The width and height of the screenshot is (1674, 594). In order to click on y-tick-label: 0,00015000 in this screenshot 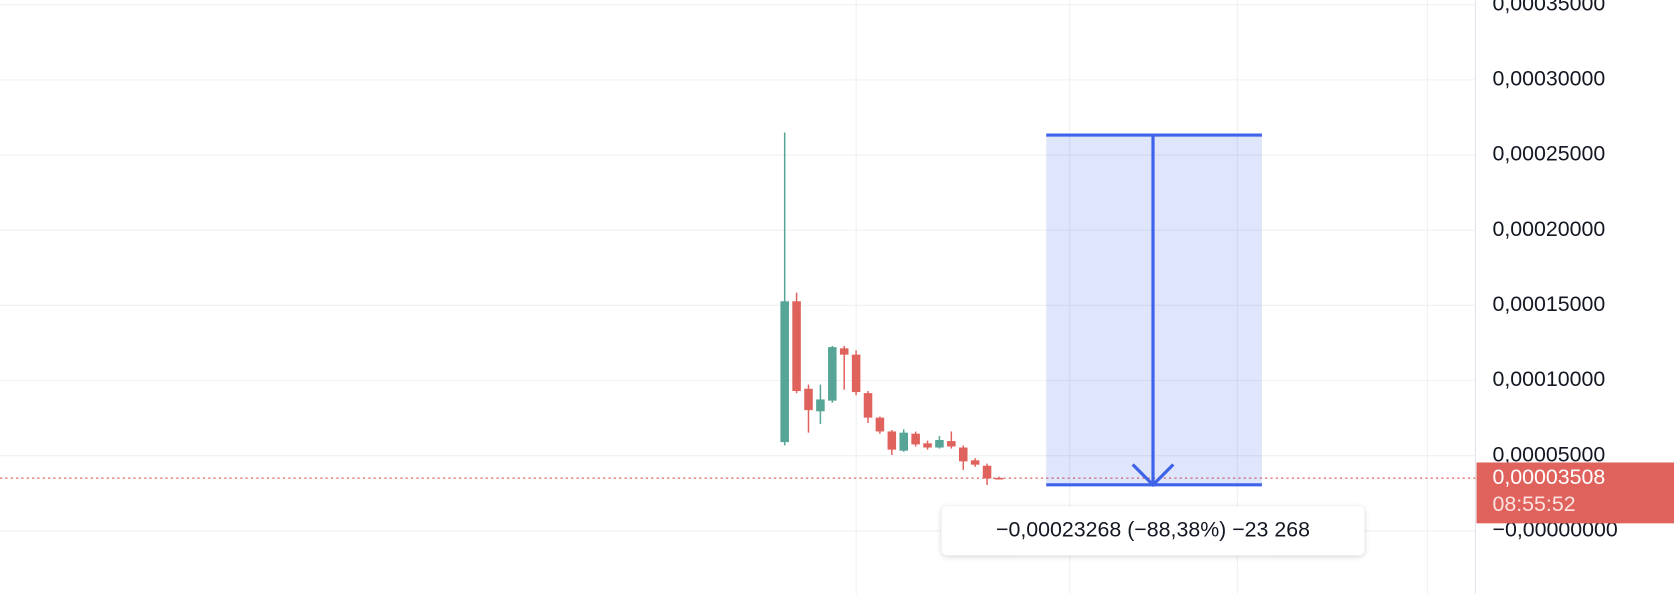, I will do `click(1549, 304)`.